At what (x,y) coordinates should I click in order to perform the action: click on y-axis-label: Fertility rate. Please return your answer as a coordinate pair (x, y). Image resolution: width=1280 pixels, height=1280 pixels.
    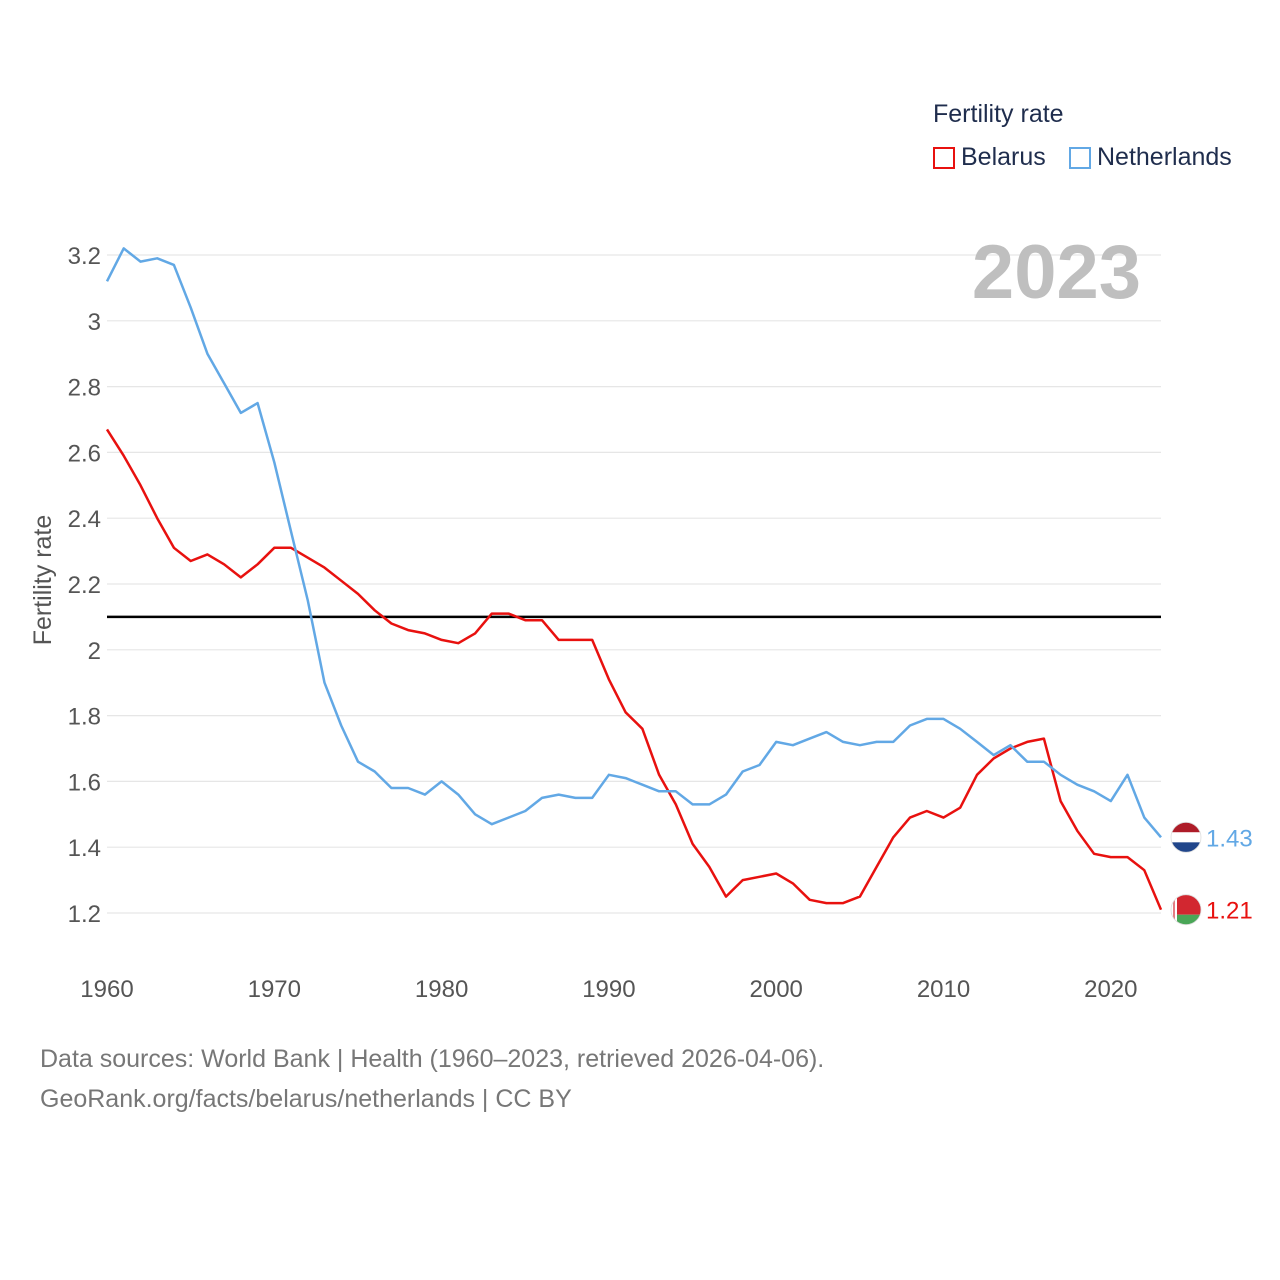
    Looking at the image, I should click on (43, 580).